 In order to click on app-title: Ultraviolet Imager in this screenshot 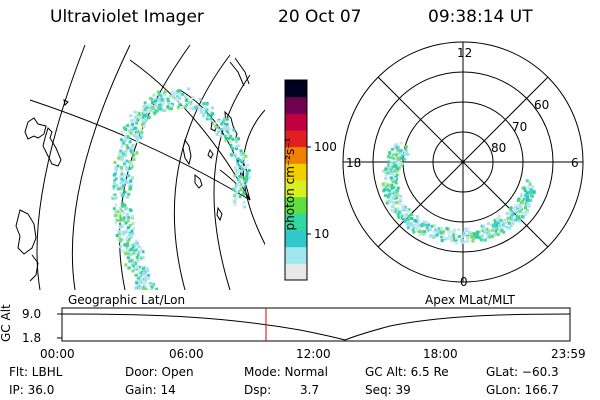, I will do `click(127, 17)`.